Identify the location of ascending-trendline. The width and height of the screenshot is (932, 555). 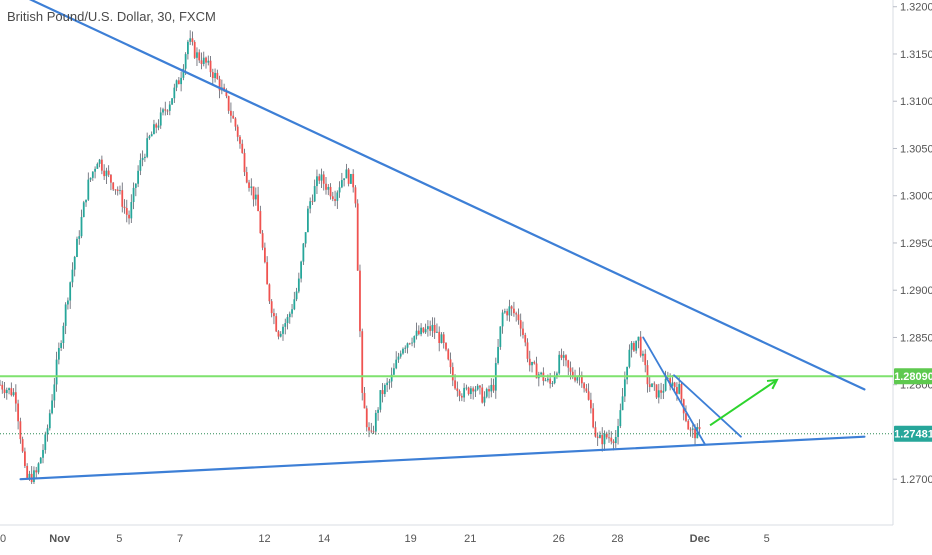
(442, 458).